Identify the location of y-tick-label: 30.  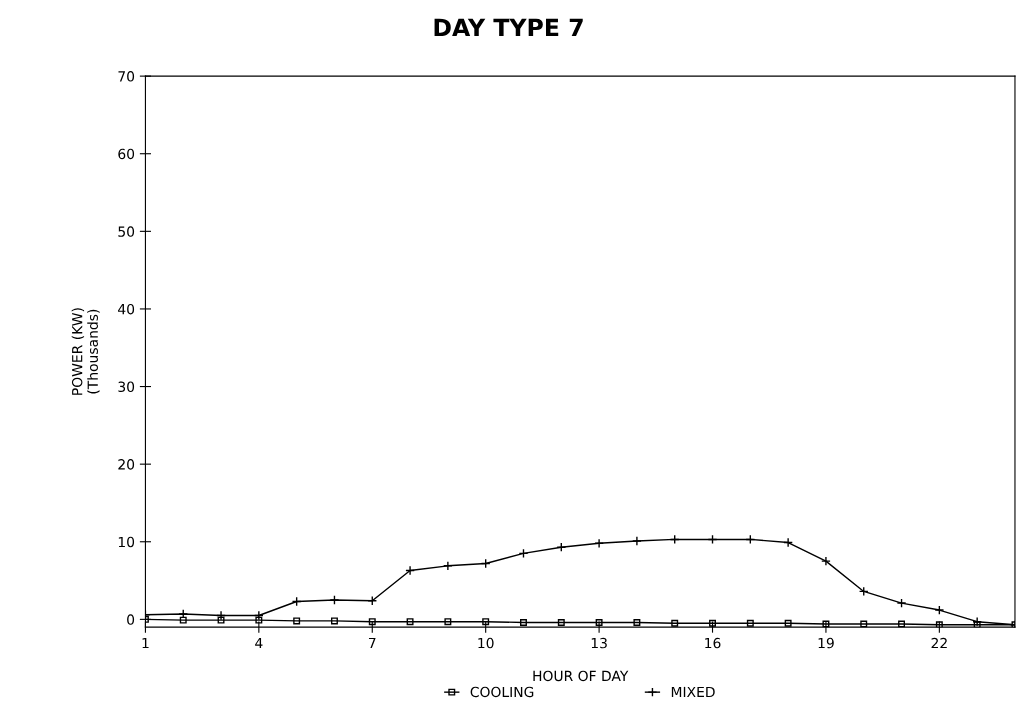
(126, 387).